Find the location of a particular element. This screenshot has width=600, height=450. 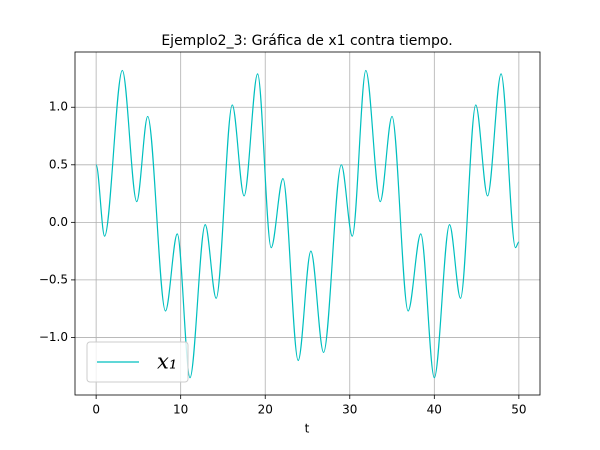

chart-title: Ejemplo2_3: Gráfica de x1 contra tiempo. is located at coordinates (306, 41).